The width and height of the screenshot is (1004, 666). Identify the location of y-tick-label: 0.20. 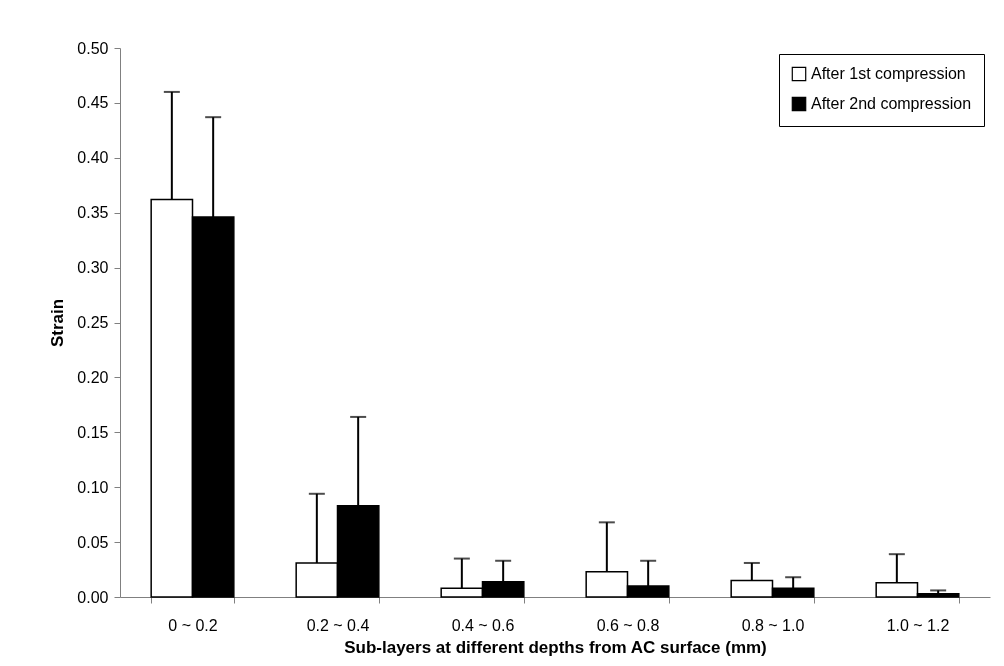
(93, 377).